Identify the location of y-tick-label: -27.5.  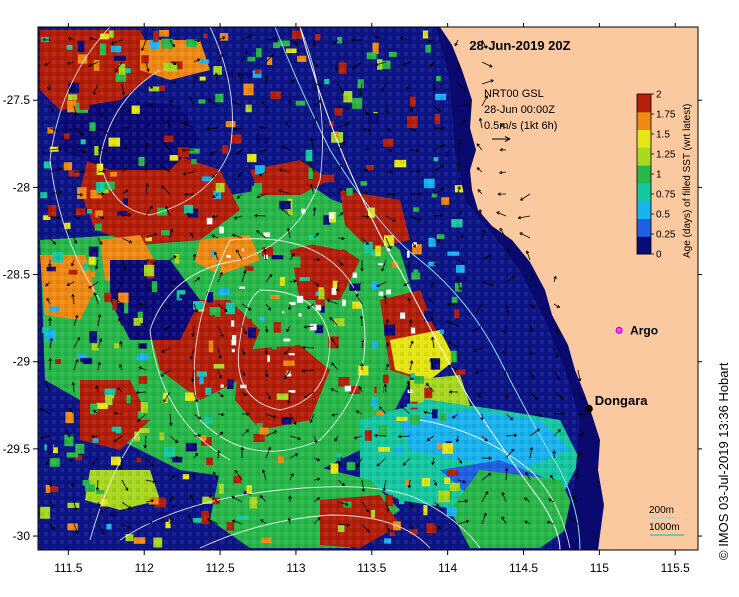
(17, 100).